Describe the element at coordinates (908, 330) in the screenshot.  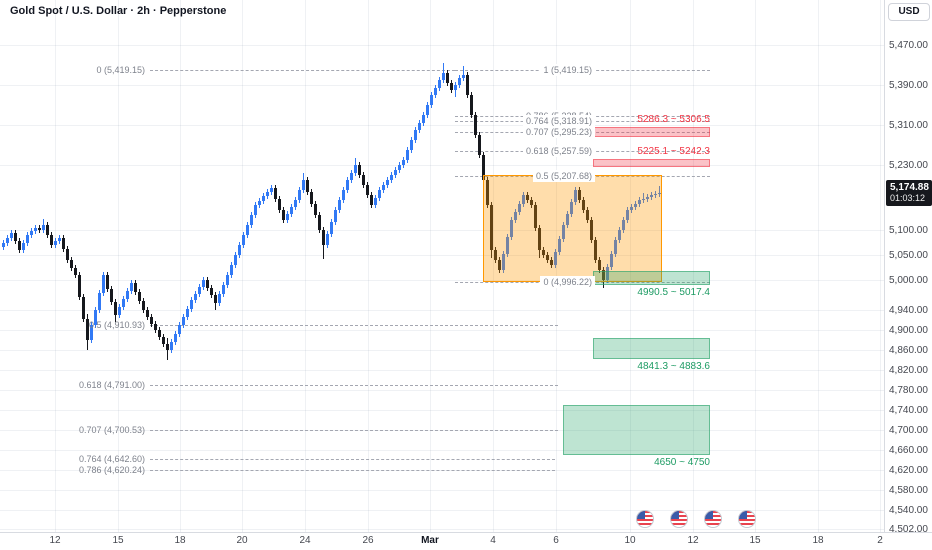
I see `price-axis-label: 4,900.00` at that location.